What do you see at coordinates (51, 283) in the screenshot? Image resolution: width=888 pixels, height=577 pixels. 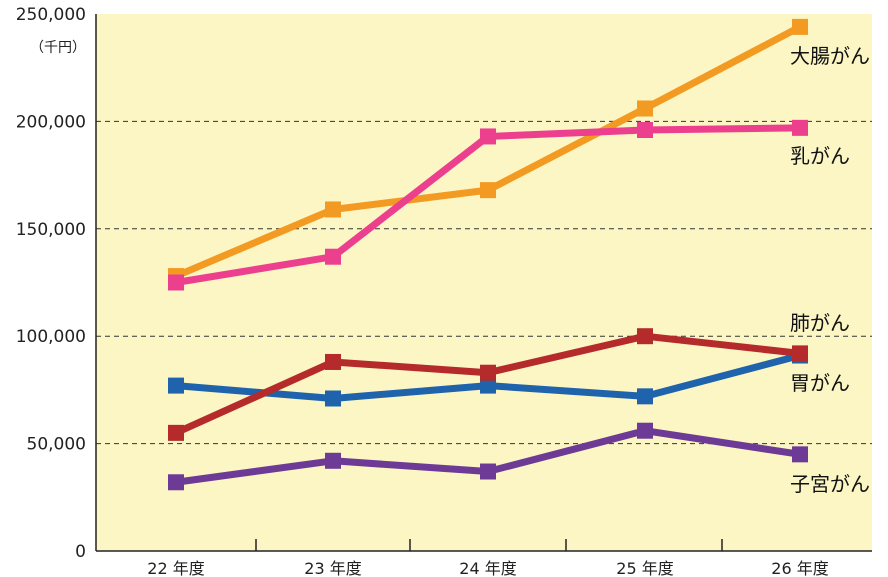 I see `y-axis-ticks: 0 50,000 100,000 150,000 200,000 250,000` at bounding box center [51, 283].